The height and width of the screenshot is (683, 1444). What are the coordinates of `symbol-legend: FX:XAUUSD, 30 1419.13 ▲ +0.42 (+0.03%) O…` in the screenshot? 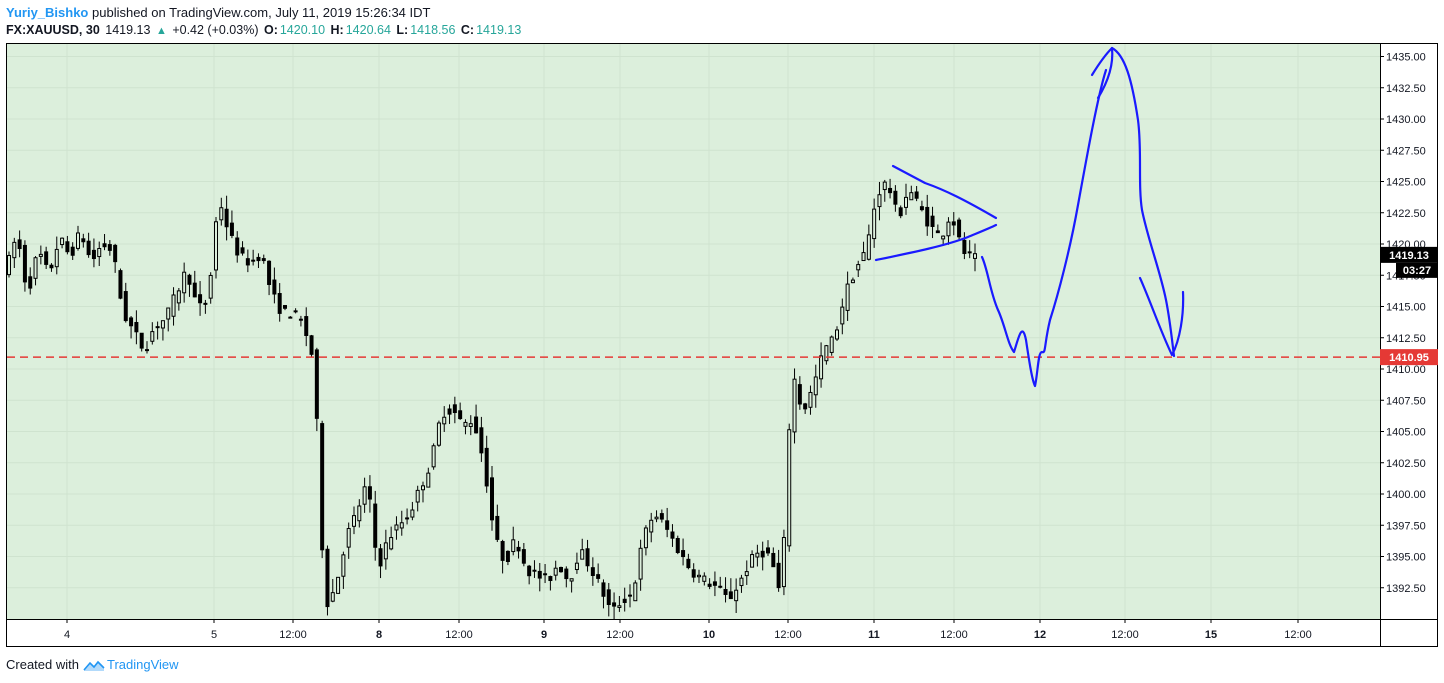 It's located at (264, 31).